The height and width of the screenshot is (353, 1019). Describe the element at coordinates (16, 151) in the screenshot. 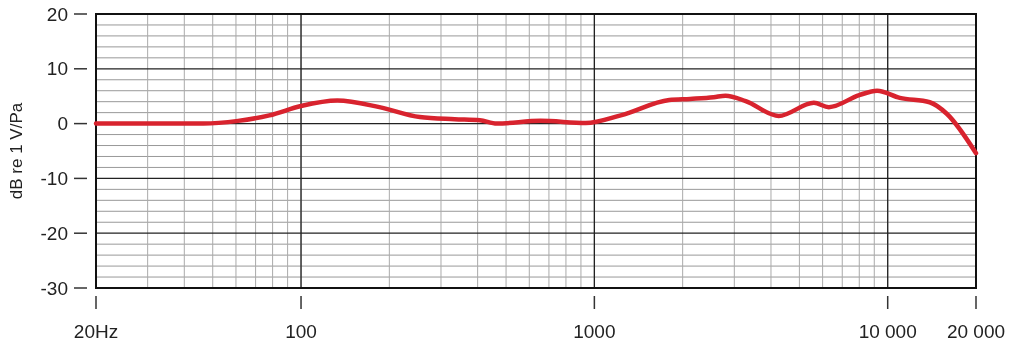

I see `y-axis-title: dB re 1 V/Pa` at that location.